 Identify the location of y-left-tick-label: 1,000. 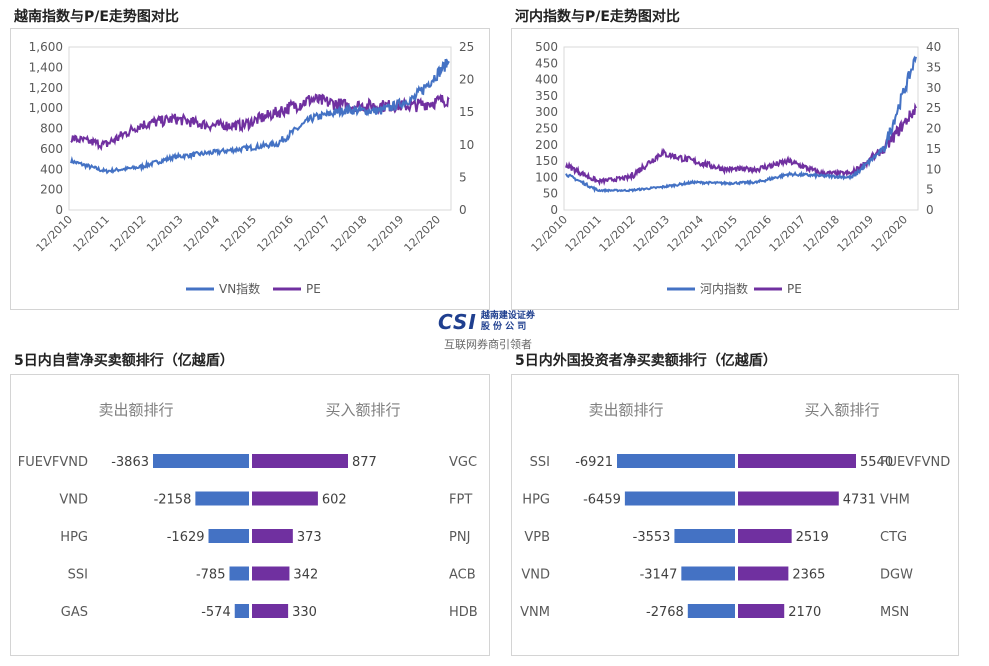
(46, 108).